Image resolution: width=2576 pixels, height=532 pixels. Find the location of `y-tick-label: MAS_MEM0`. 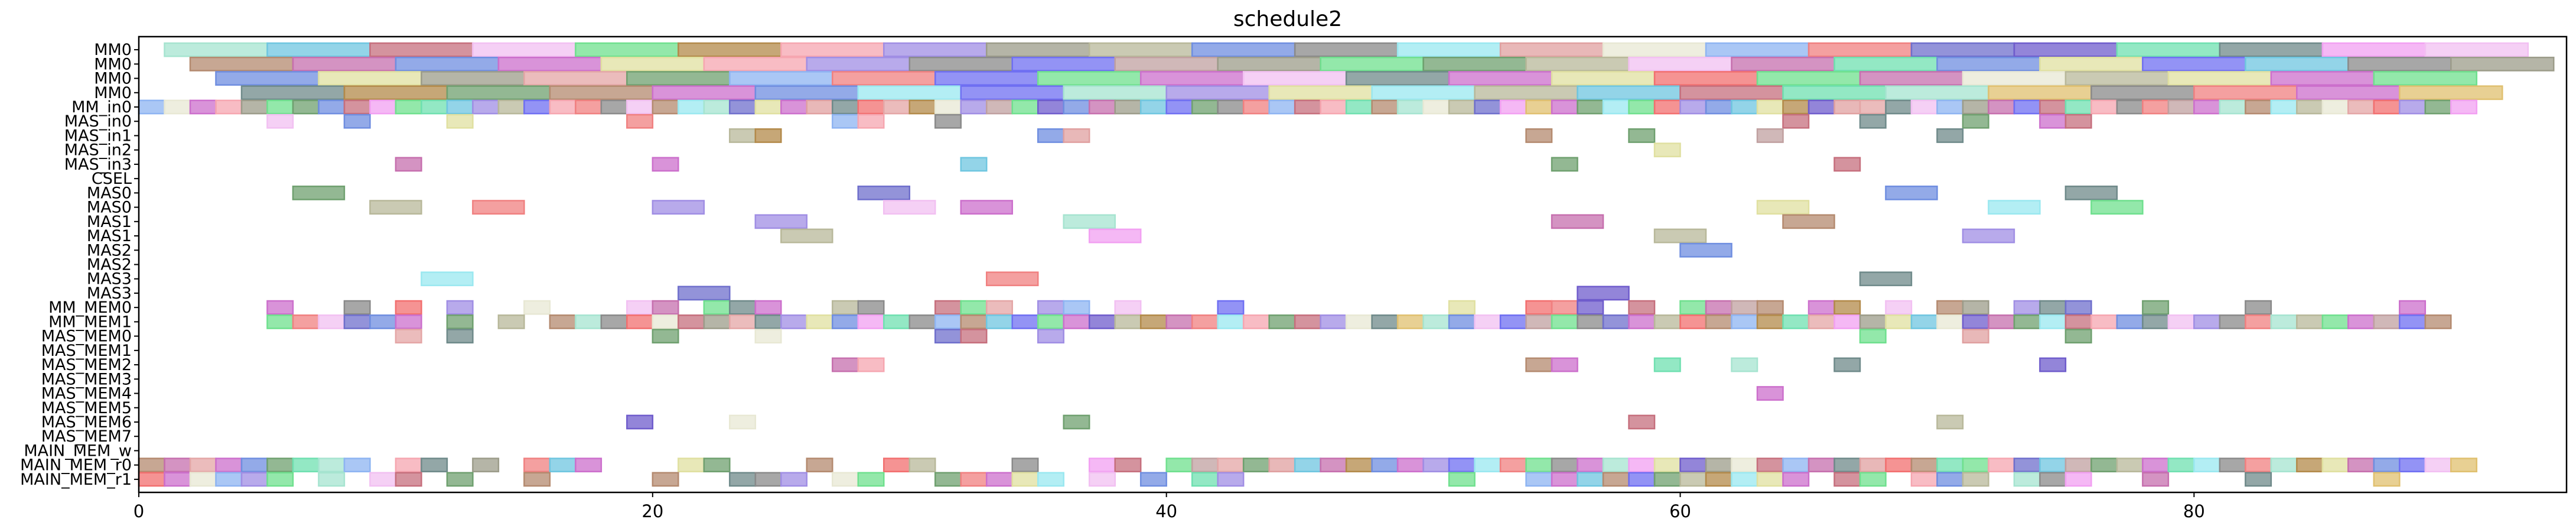

y-tick-label: MAS_MEM0 is located at coordinates (86, 336).